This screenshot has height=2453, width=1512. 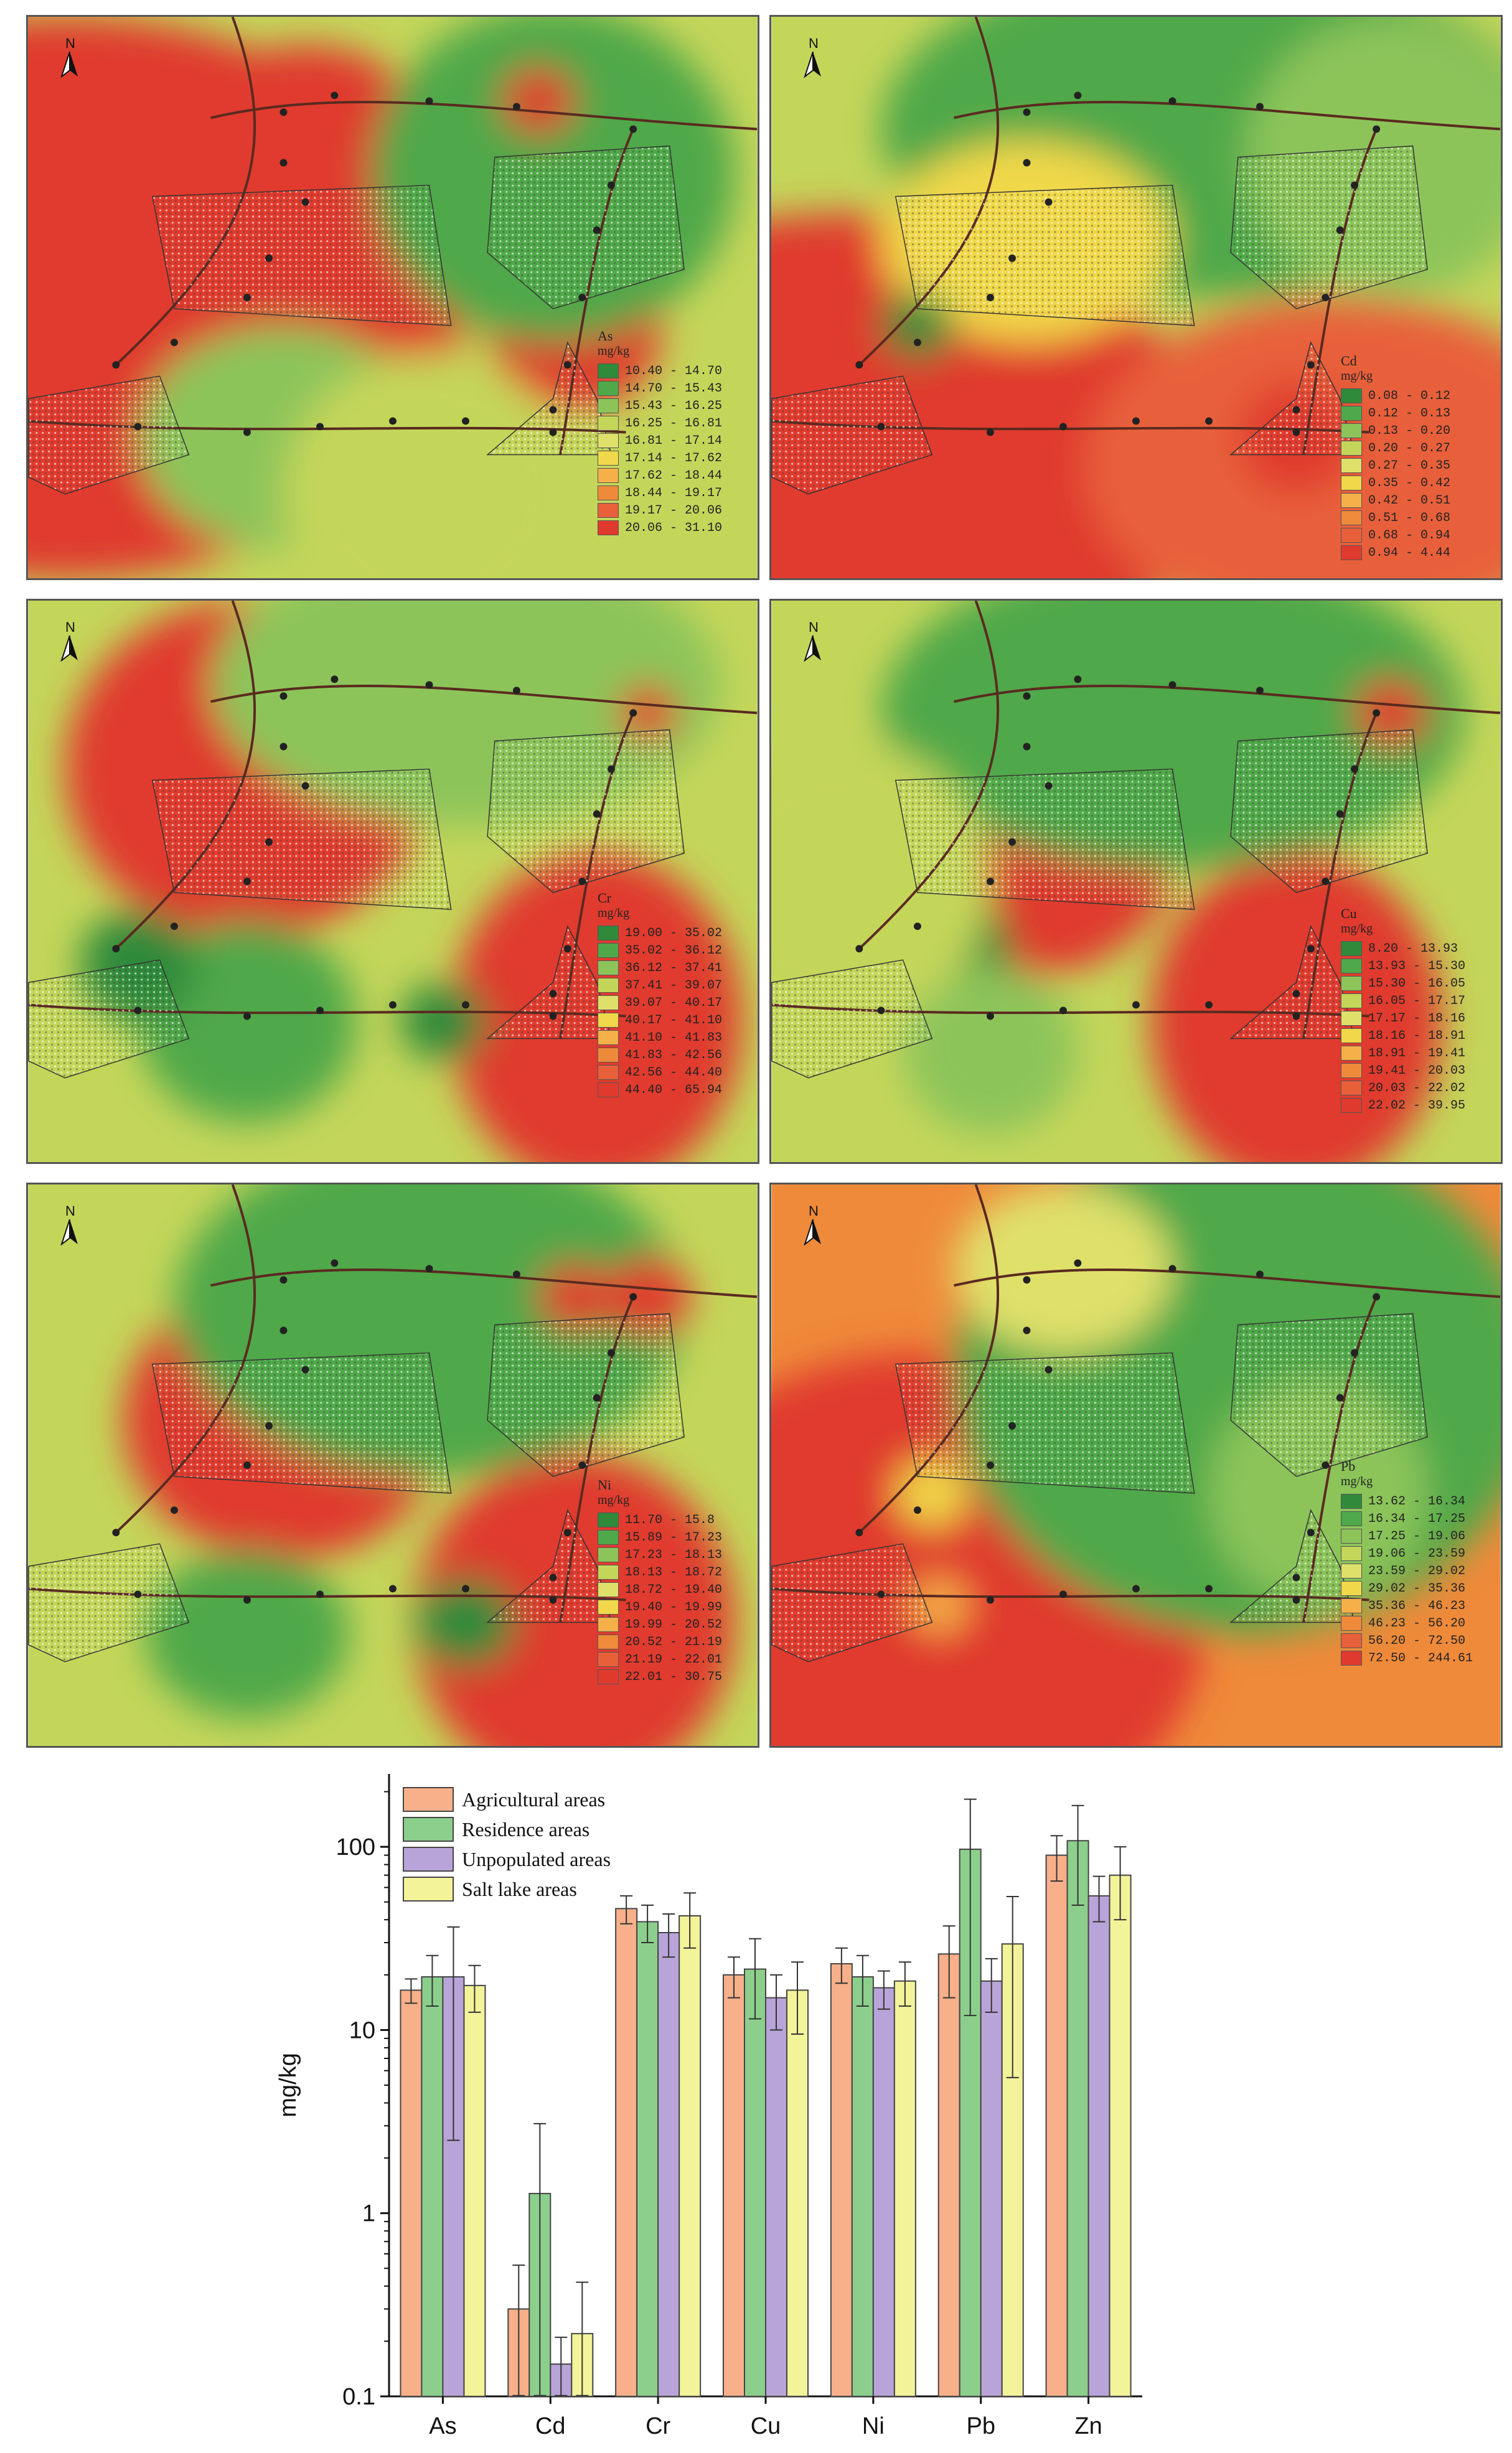 What do you see at coordinates (671, 968) in the screenshot?
I see `legend-class-row: 36.12 - 37.41` at bounding box center [671, 968].